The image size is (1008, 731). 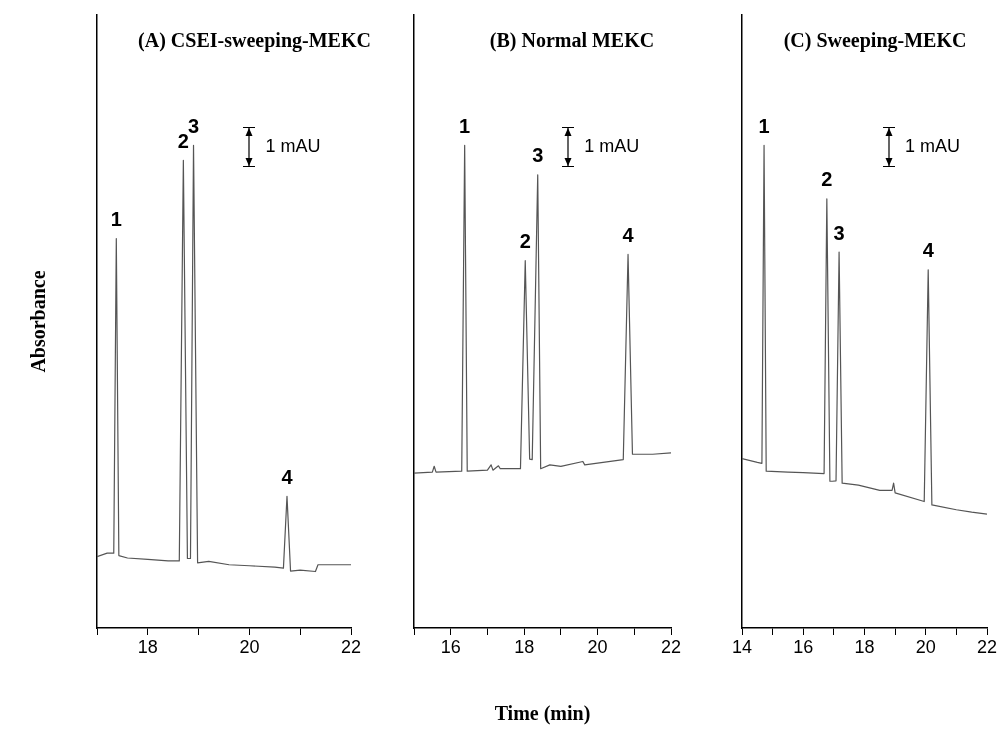 I want to click on chart-title: (C) Sweeping-MEKC, so click(x=875, y=41).